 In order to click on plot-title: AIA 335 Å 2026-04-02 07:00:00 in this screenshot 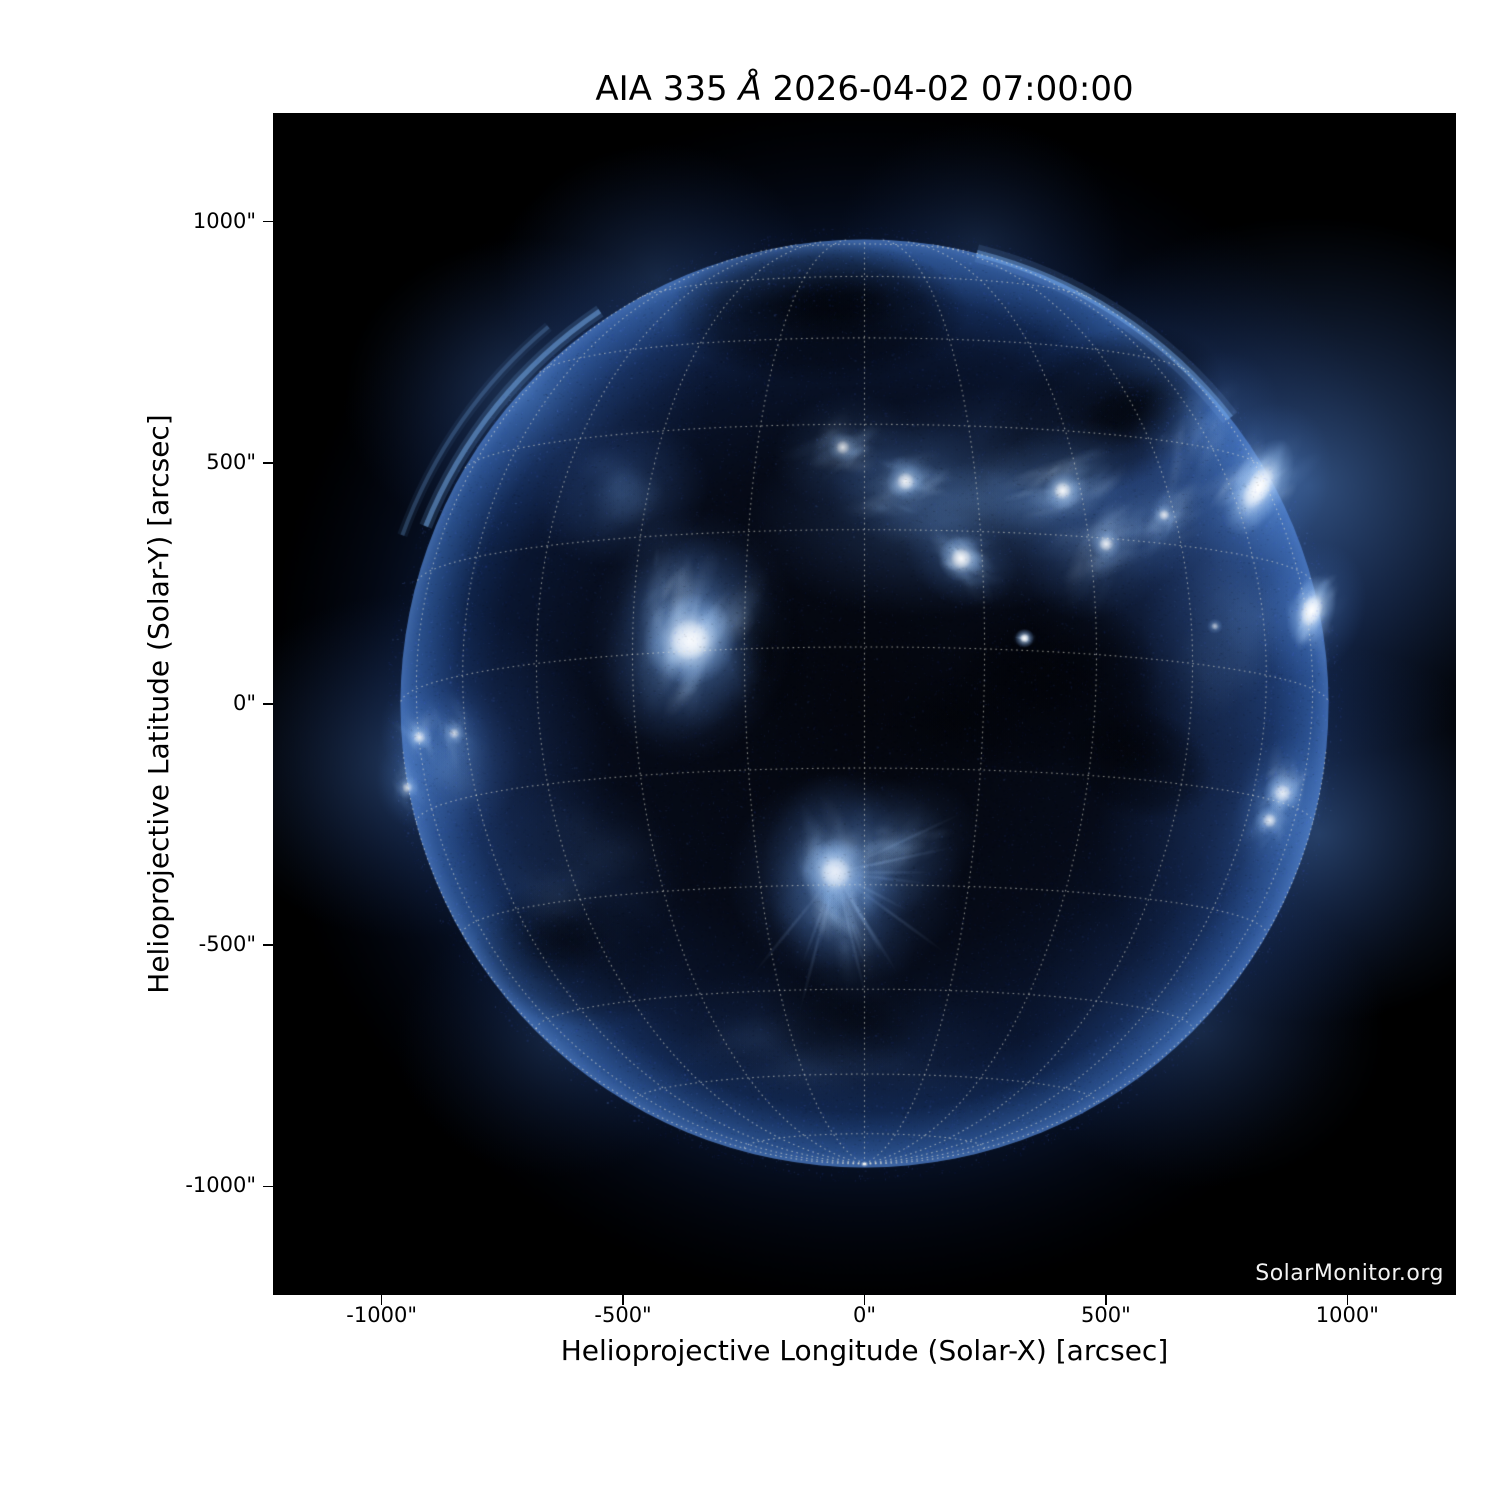, I will do `click(864, 89)`.